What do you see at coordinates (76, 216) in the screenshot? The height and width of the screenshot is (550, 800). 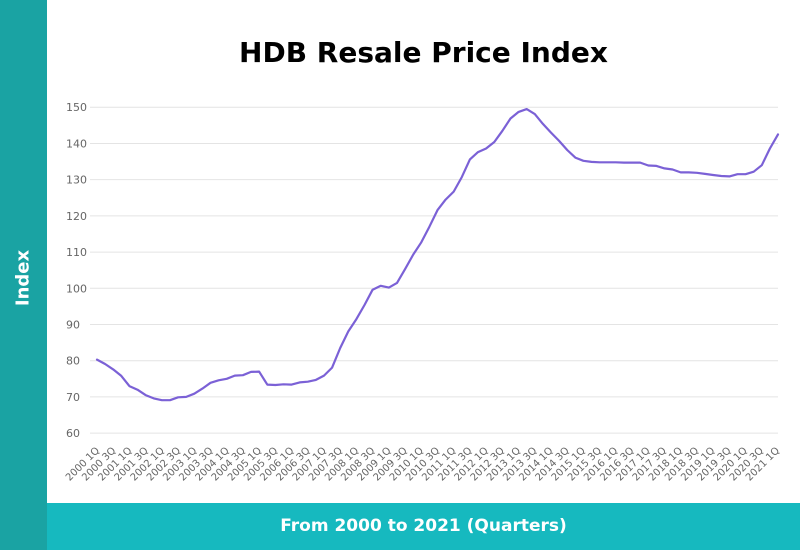 I see `y-tick-label: 120` at bounding box center [76, 216].